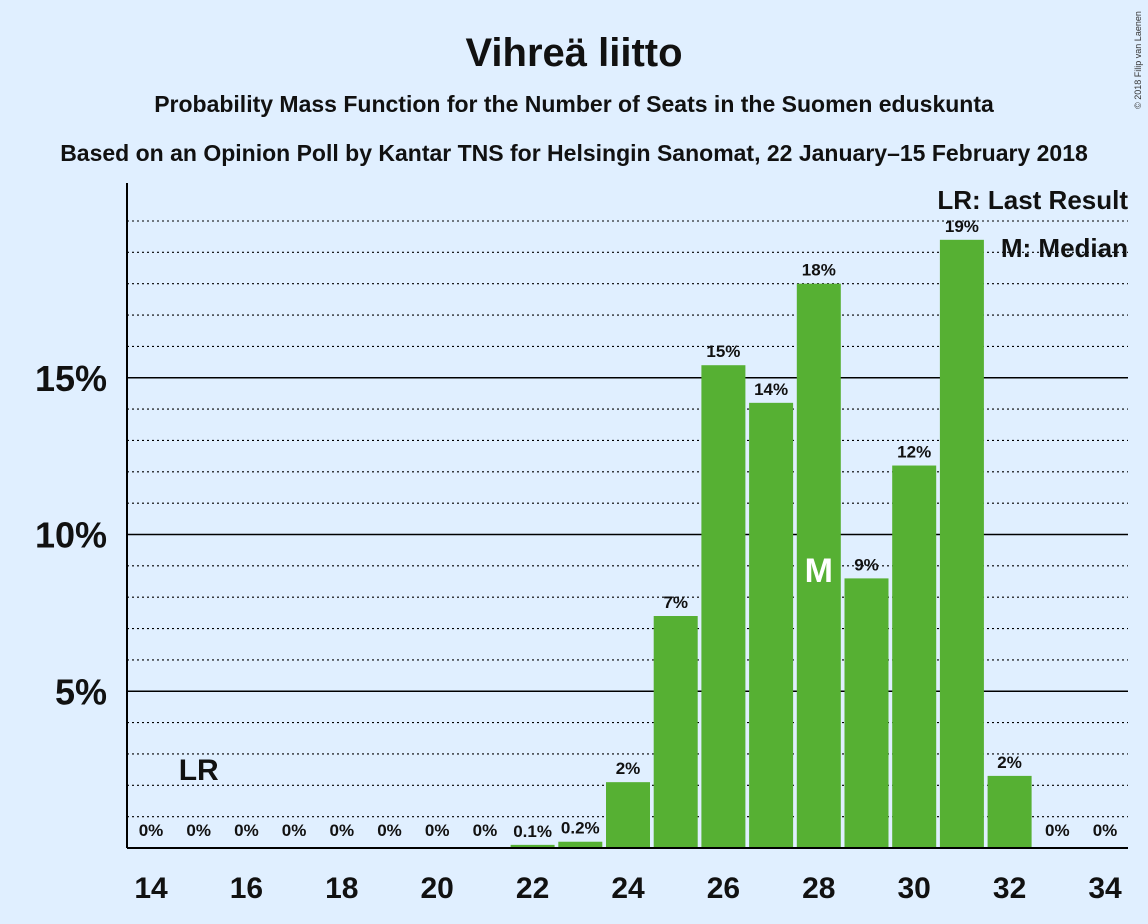 This screenshot has width=1148, height=924. What do you see at coordinates (675, 602) in the screenshot?
I see `data-label: 7%` at bounding box center [675, 602].